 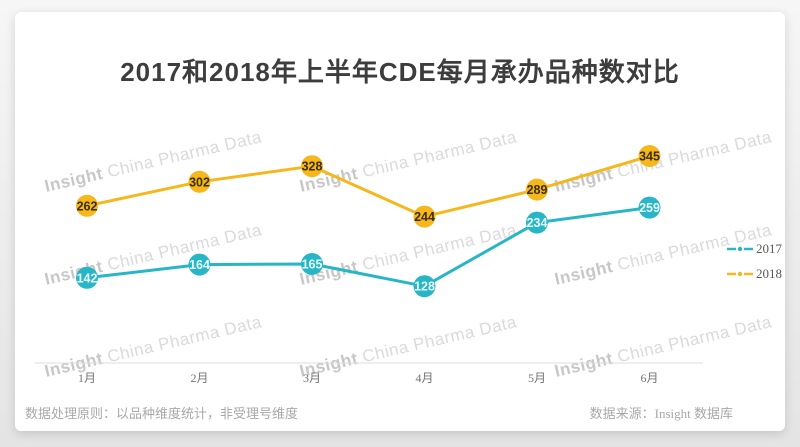 What do you see at coordinates (661, 413) in the screenshot?
I see `footer-note-data-source: 数据来源：Insight 数据库` at bounding box center [661, 413].